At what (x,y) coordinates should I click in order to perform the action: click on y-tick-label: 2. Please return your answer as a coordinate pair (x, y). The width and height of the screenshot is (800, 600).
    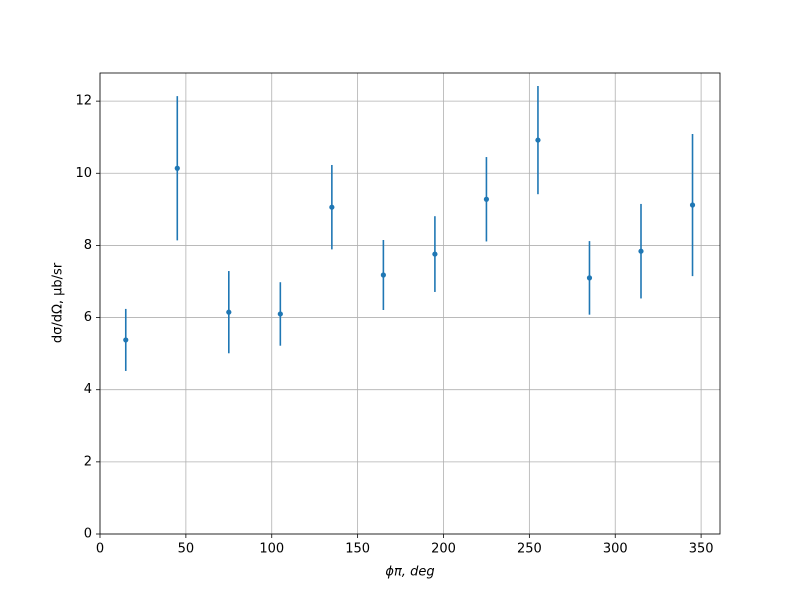
    Looking at the image, I should click on (88, 461).